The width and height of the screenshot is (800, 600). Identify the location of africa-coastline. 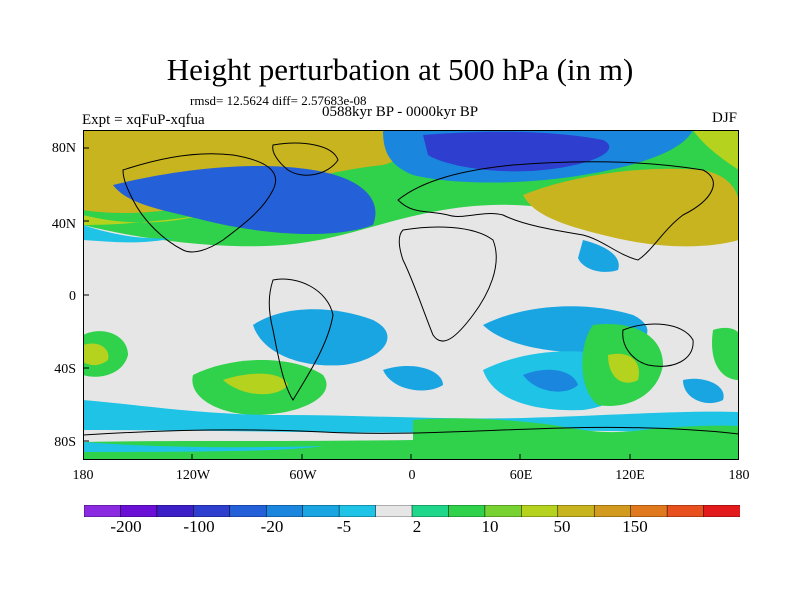
(447, 284).